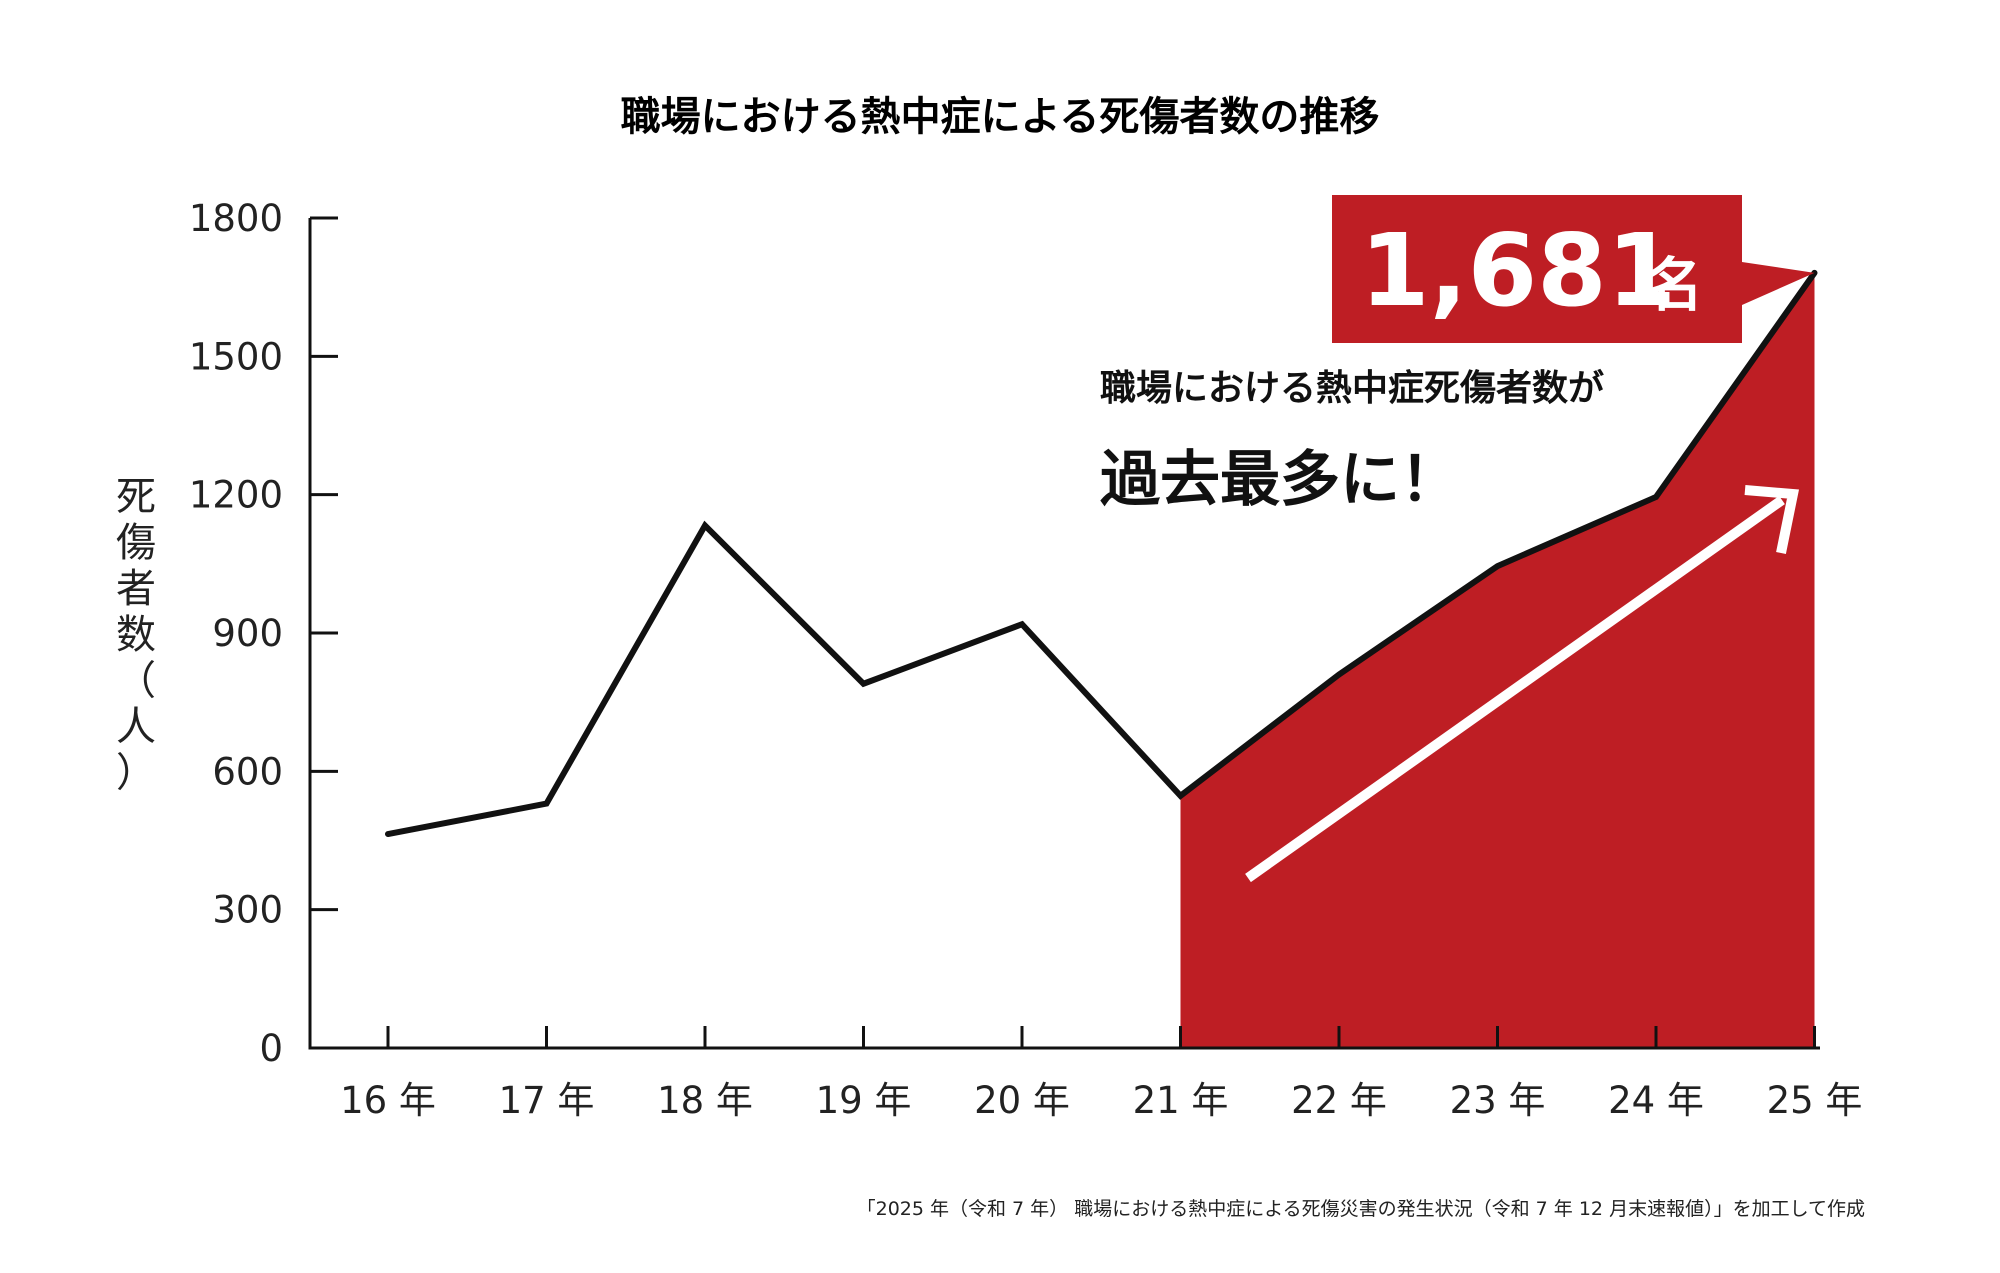 Image resolution: width=2000 pixels, height=1273 pixels. I want to click on callout-box: 1,681 名, so click(1573, 269).